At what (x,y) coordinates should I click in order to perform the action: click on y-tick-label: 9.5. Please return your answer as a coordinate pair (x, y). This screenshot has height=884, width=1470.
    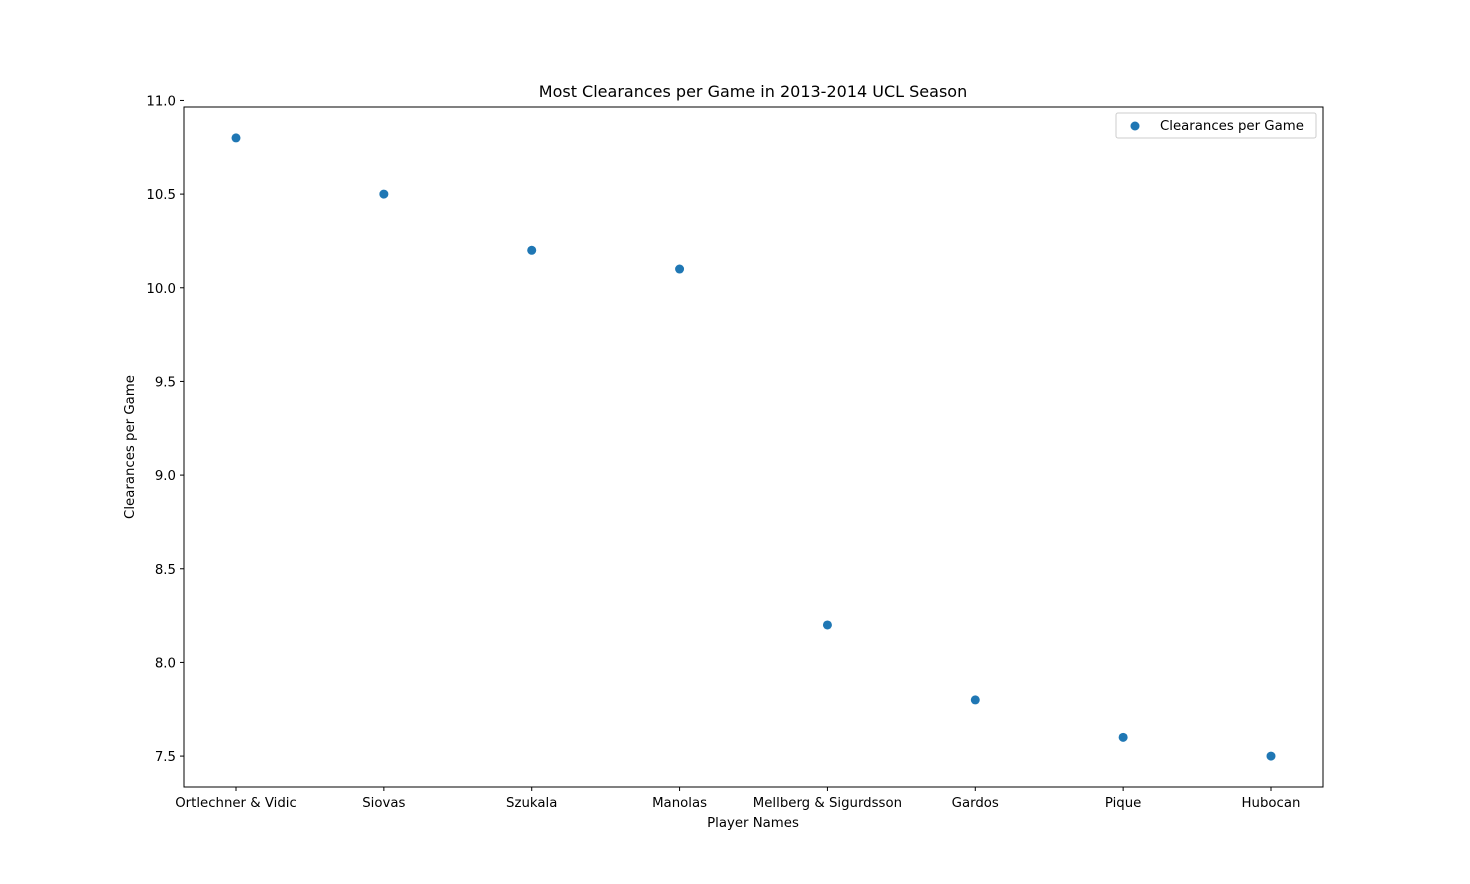
    Looking at the image, I should click on (165, 382).